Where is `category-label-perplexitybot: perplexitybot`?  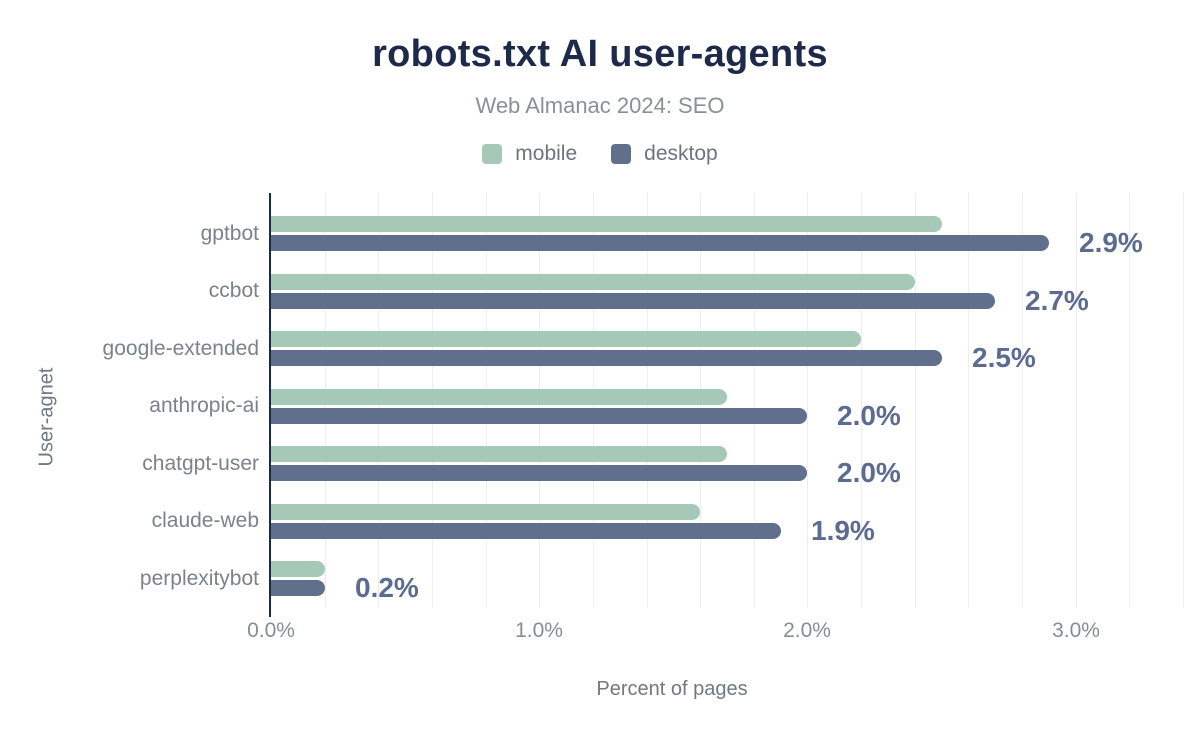
category-label-perplexitybot: perplexitybot is located at coordinates (199, 578).